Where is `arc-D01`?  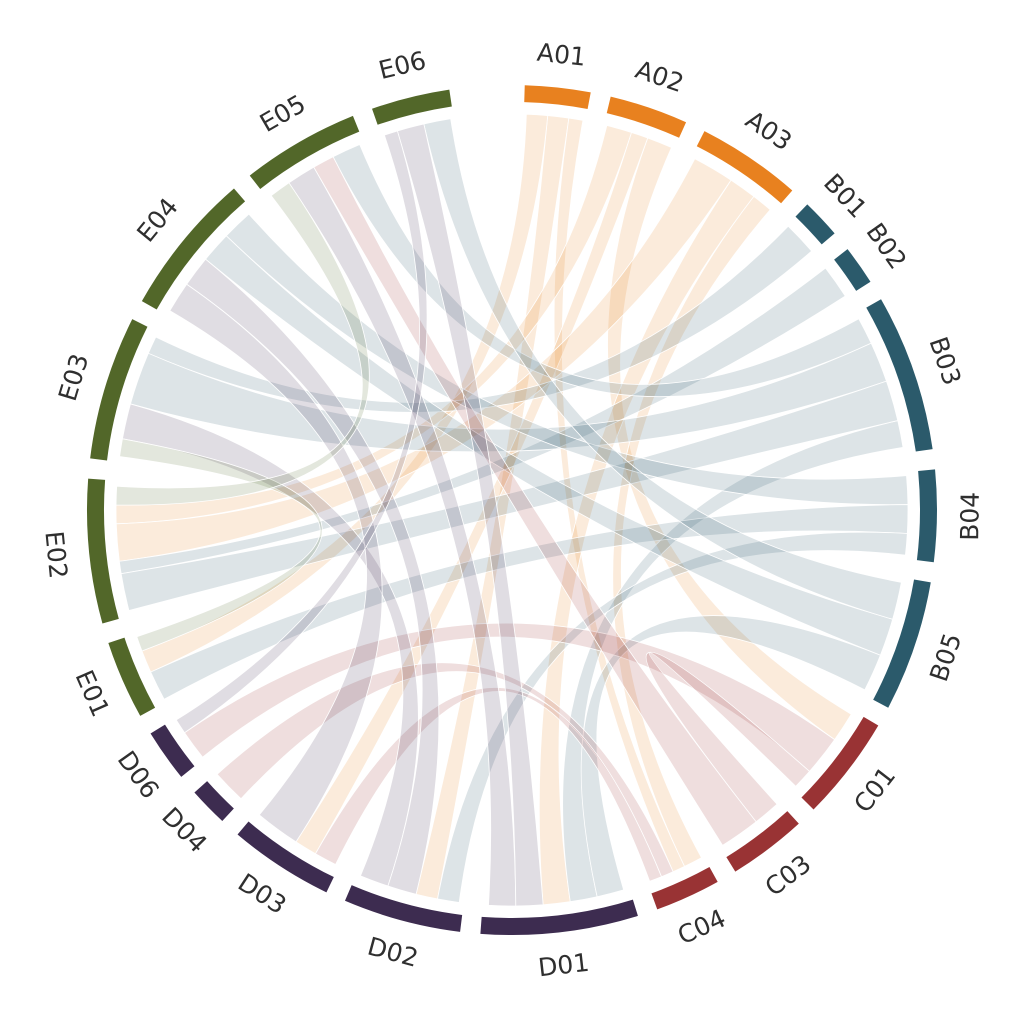
arc-D01 is located at coordinates (559, 917).